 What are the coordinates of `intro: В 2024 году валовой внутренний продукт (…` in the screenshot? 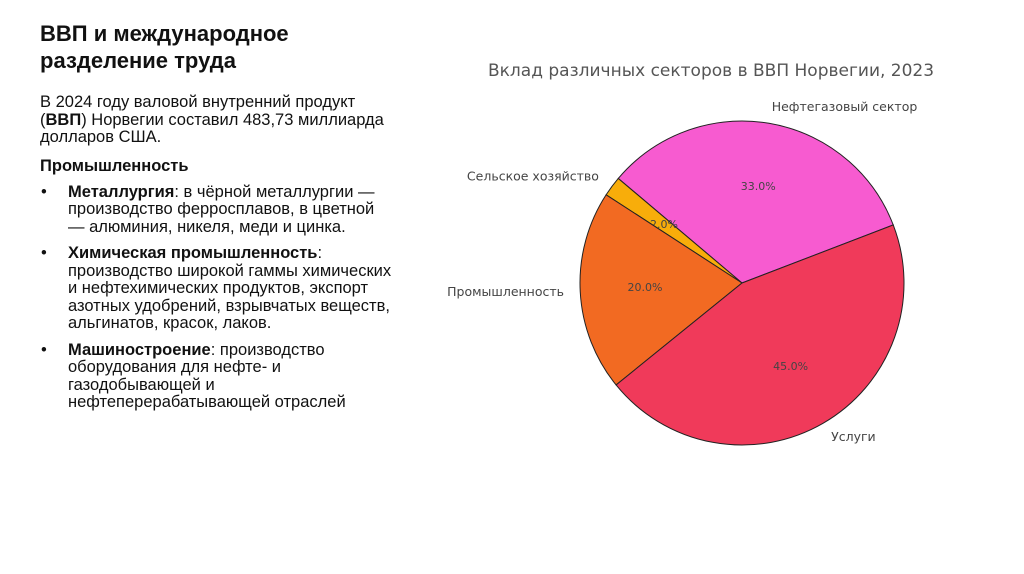 It's located at (216, 120).